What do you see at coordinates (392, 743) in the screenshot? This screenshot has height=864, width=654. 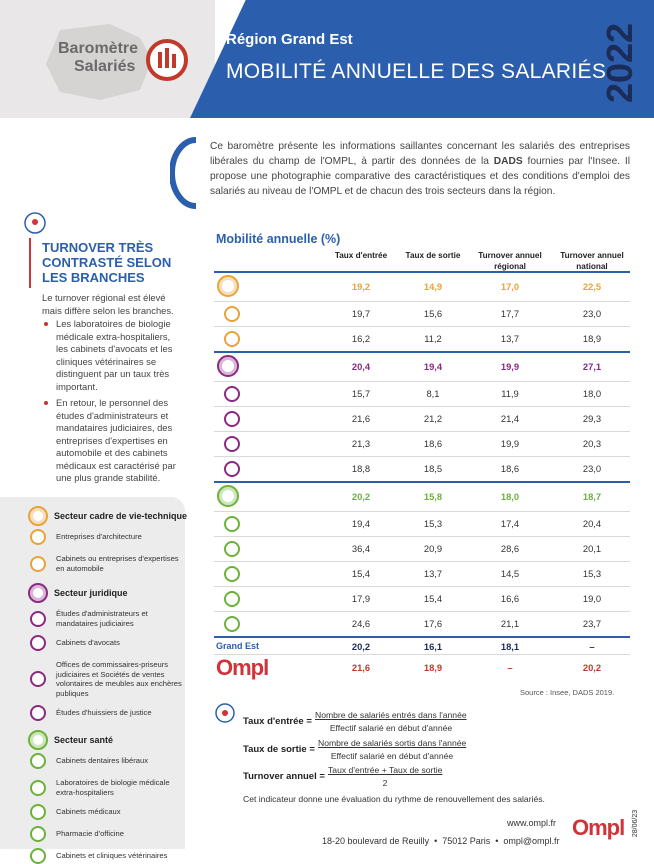 I see `definition-numerator: Nombre de salariés sortis dans l'année` at bounding box center [392, 743].